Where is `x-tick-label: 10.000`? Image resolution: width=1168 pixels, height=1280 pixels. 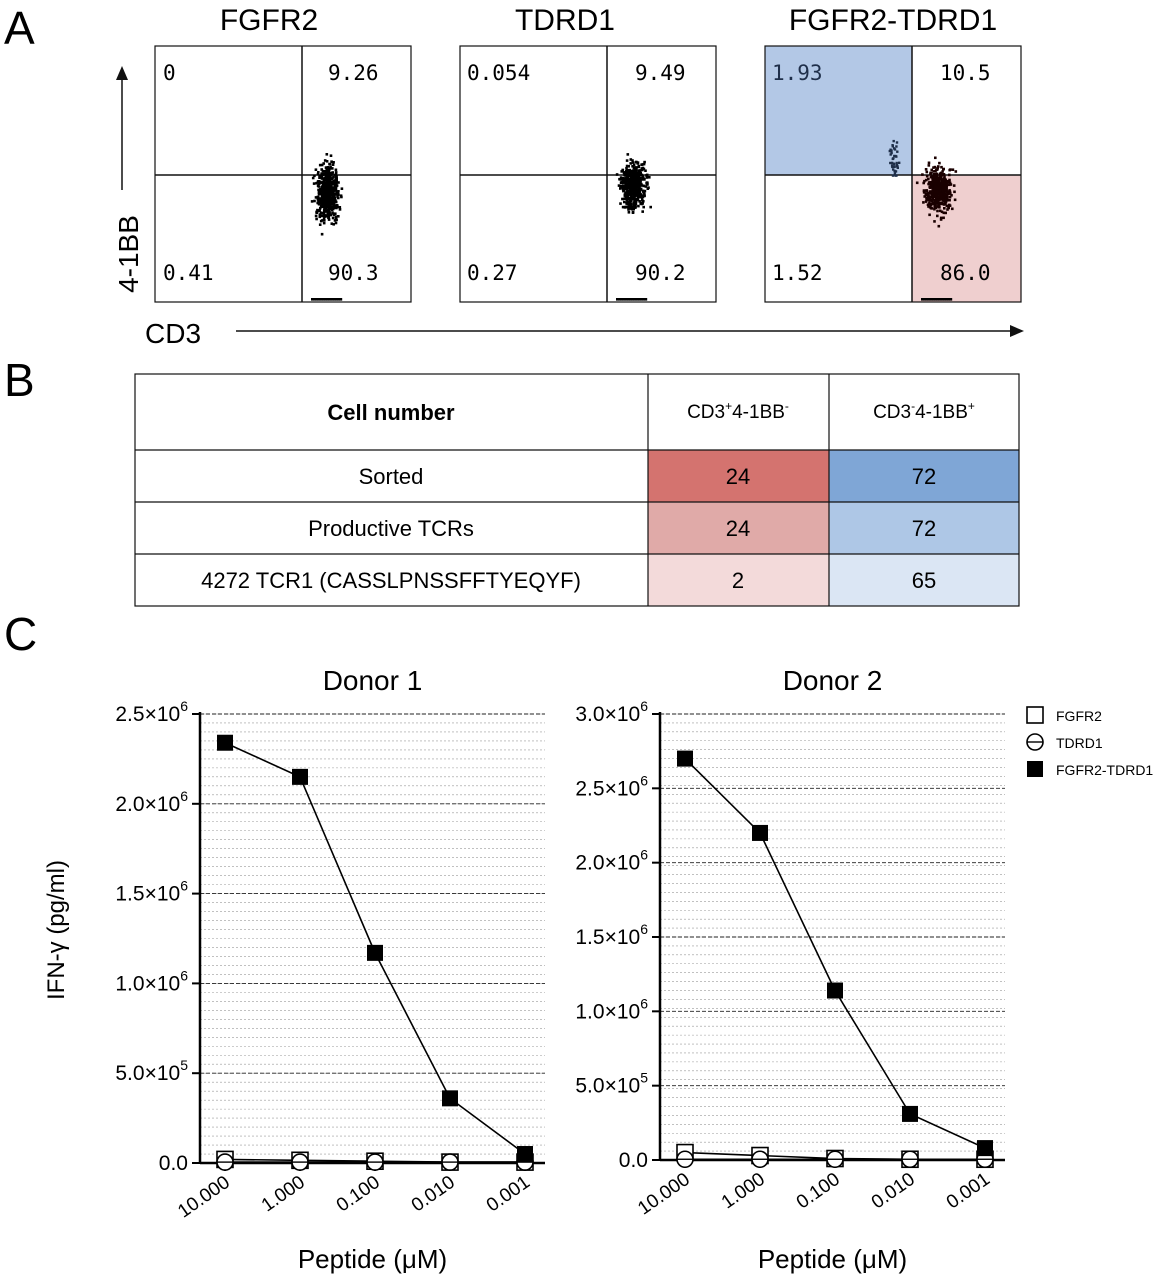 x-tick-label: 10.000 is located at coordinates (204, 1197).